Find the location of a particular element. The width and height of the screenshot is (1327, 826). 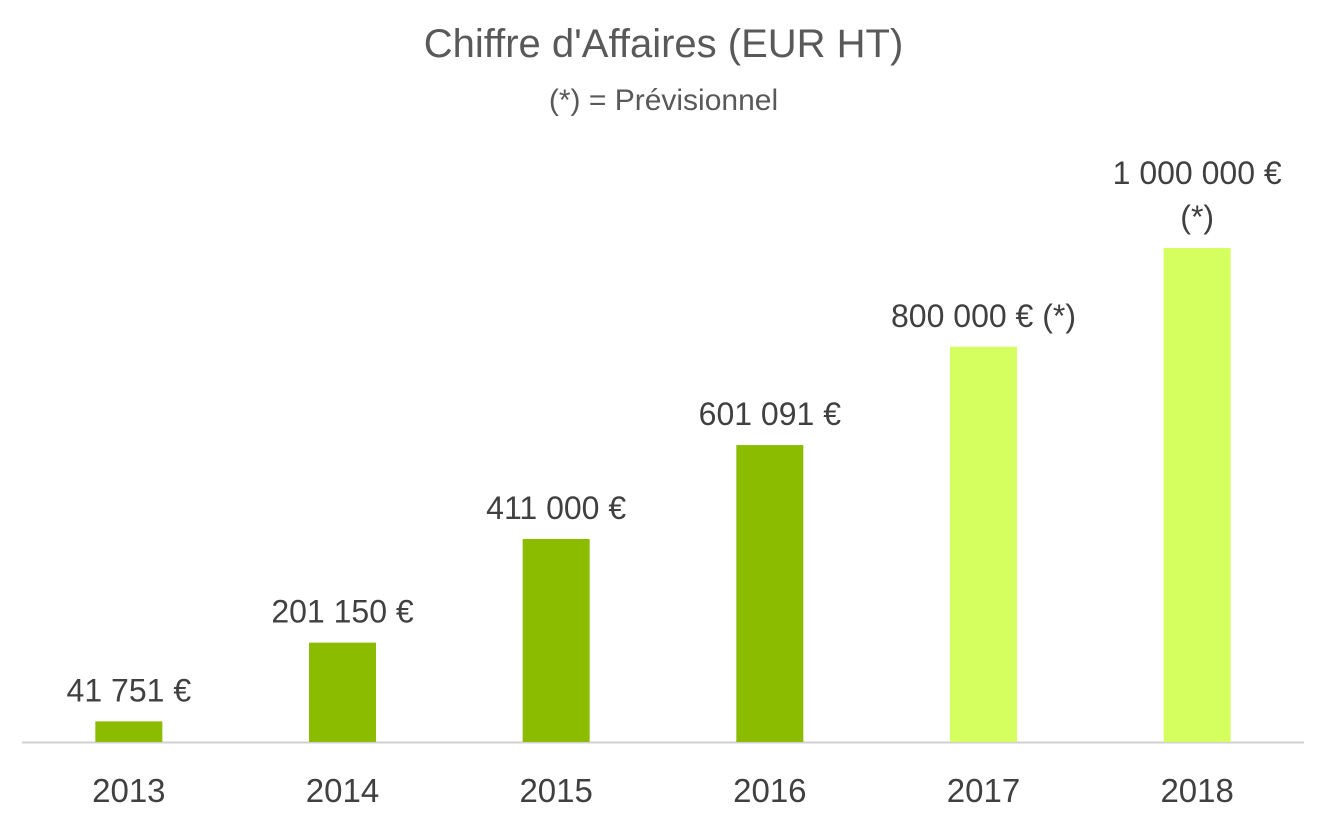

x-tick-label-2013: 2013 is located at coordinates (128, 790).